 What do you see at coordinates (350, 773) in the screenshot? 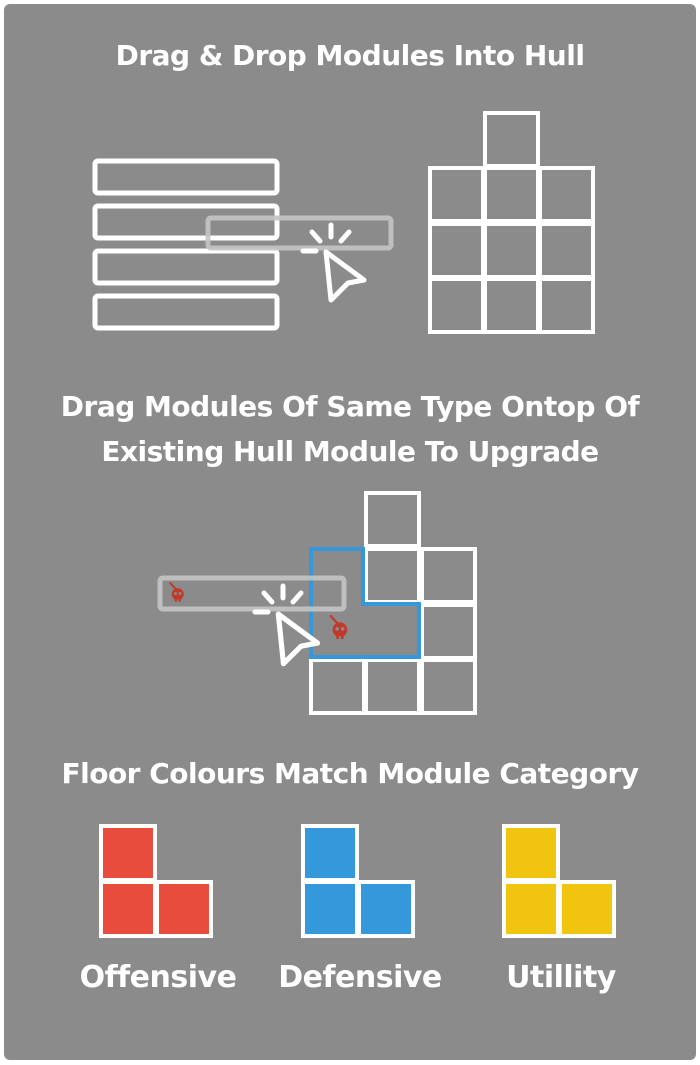
I see `colours-title: Floor Colours Match Module Category` at bounding box center [350, 773].